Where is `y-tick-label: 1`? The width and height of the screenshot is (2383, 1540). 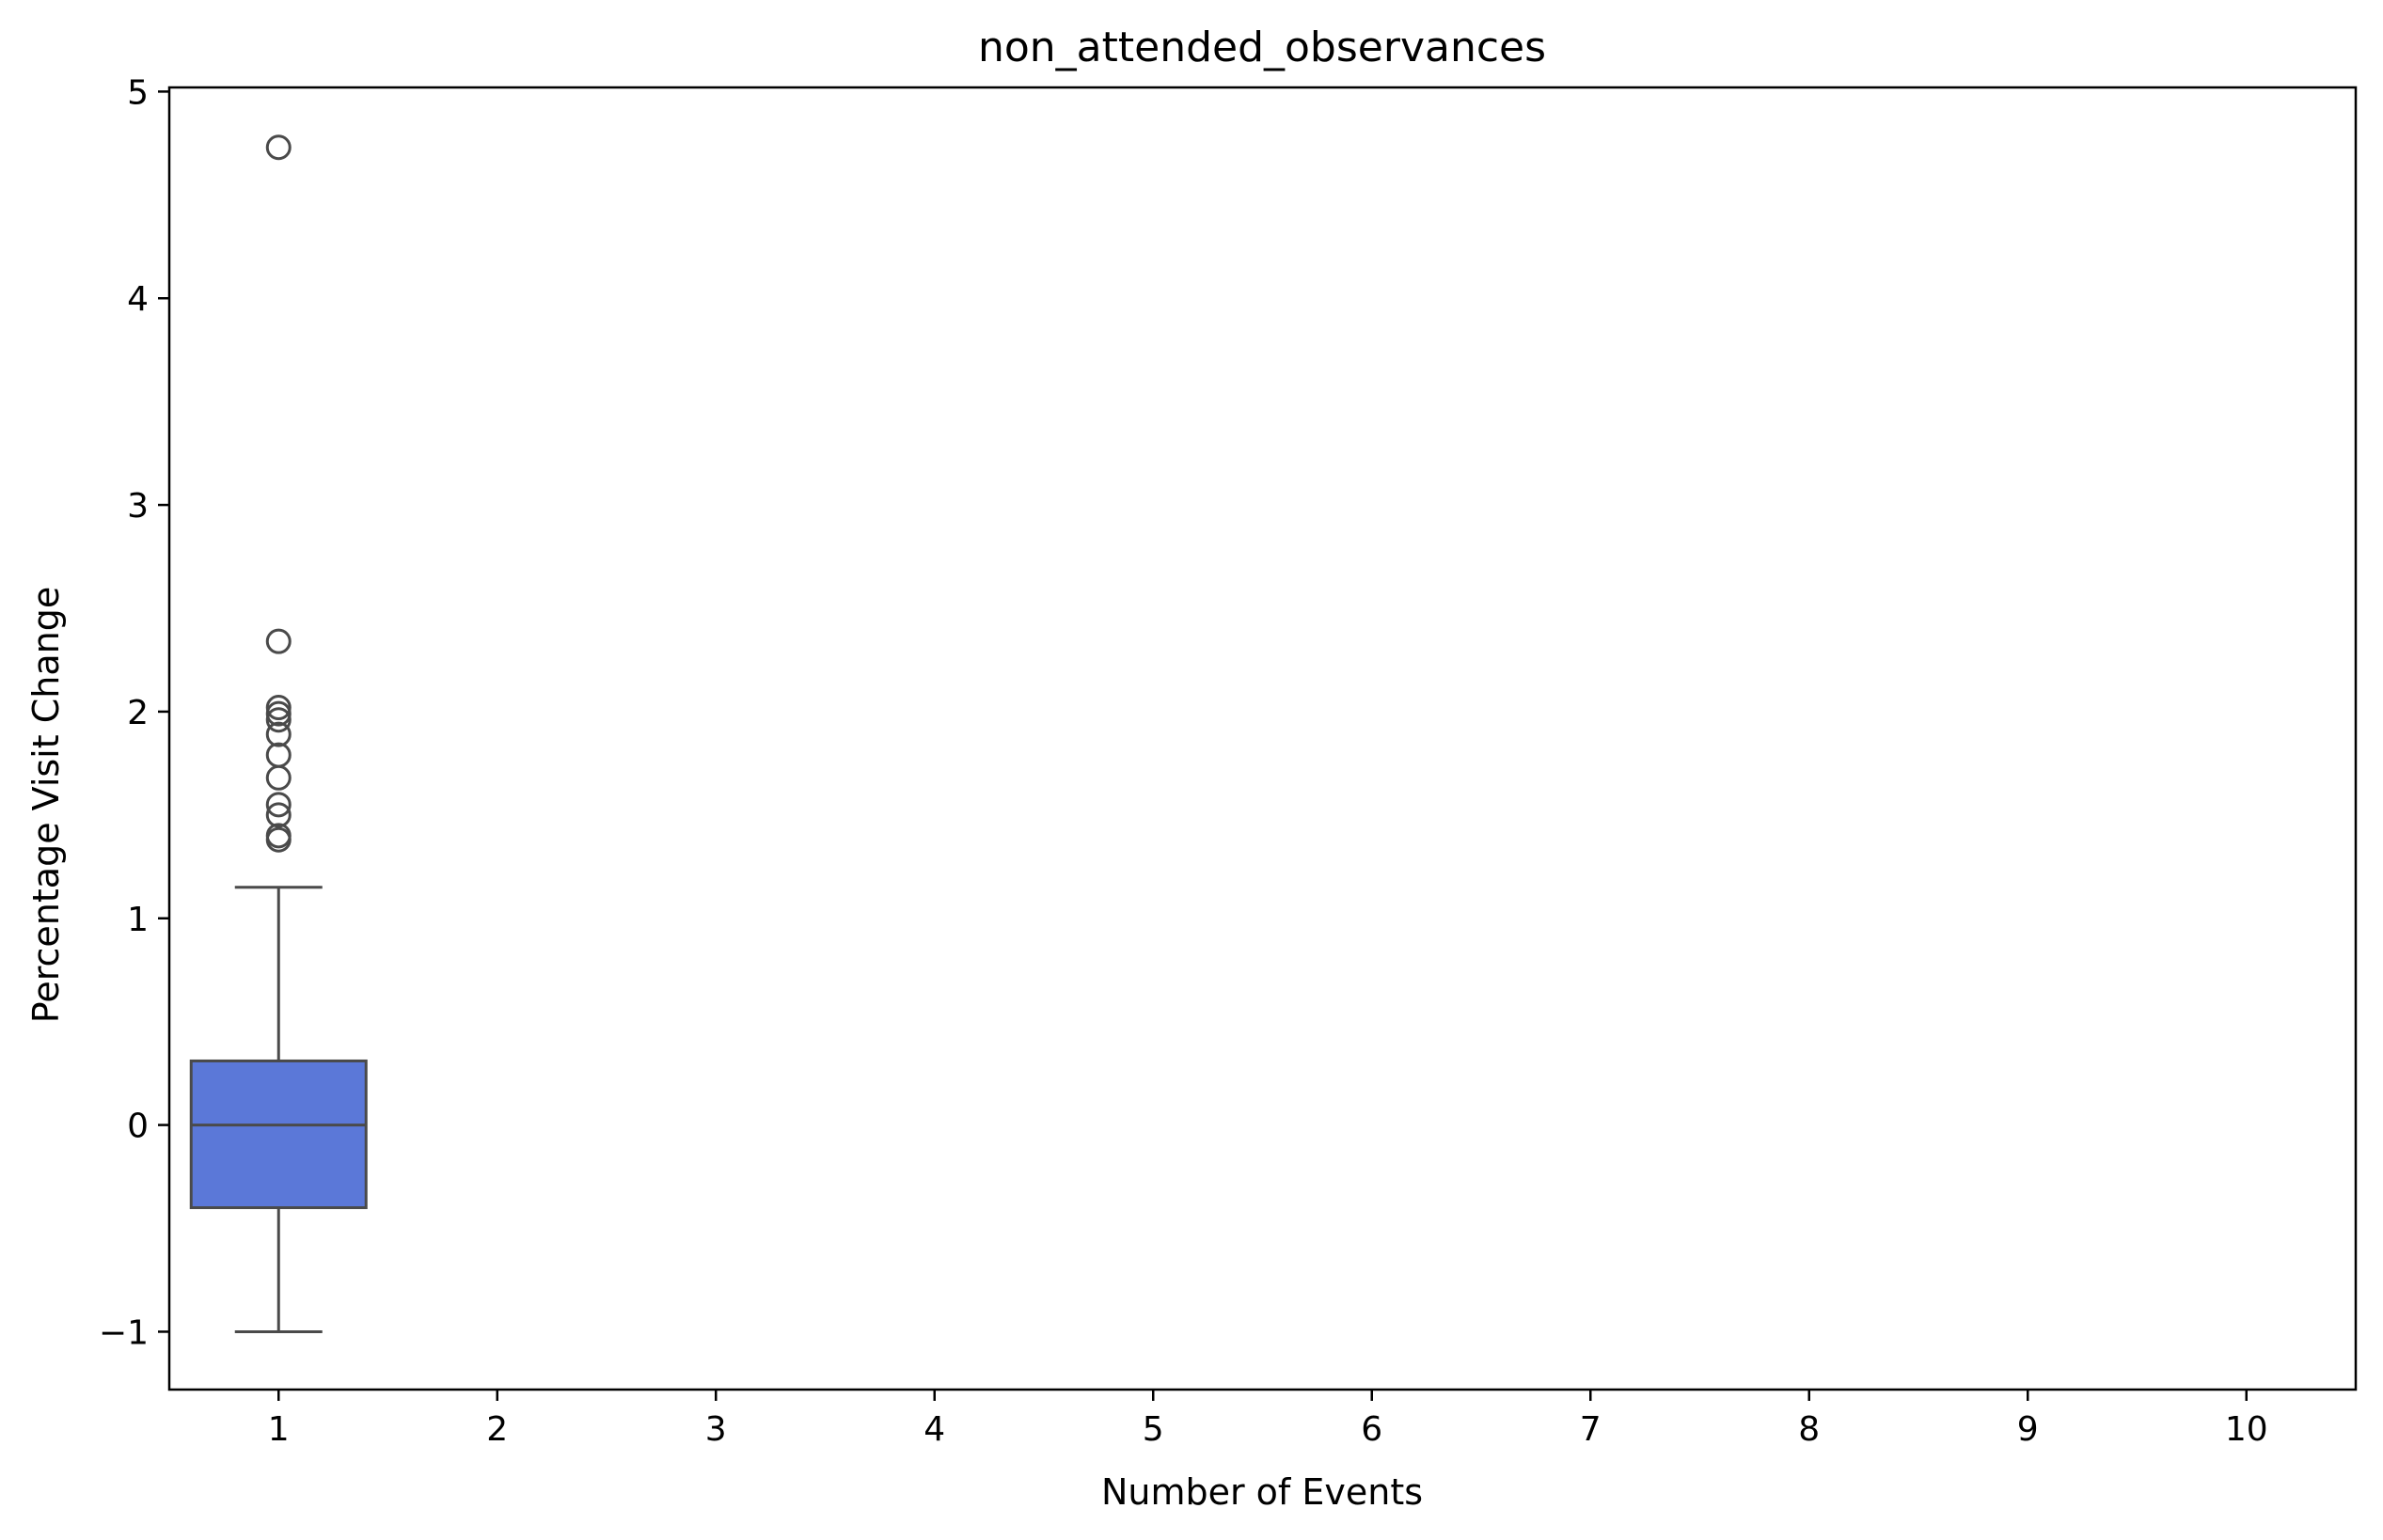 y-tick-label: 1 is located at coordinates (138, 920).